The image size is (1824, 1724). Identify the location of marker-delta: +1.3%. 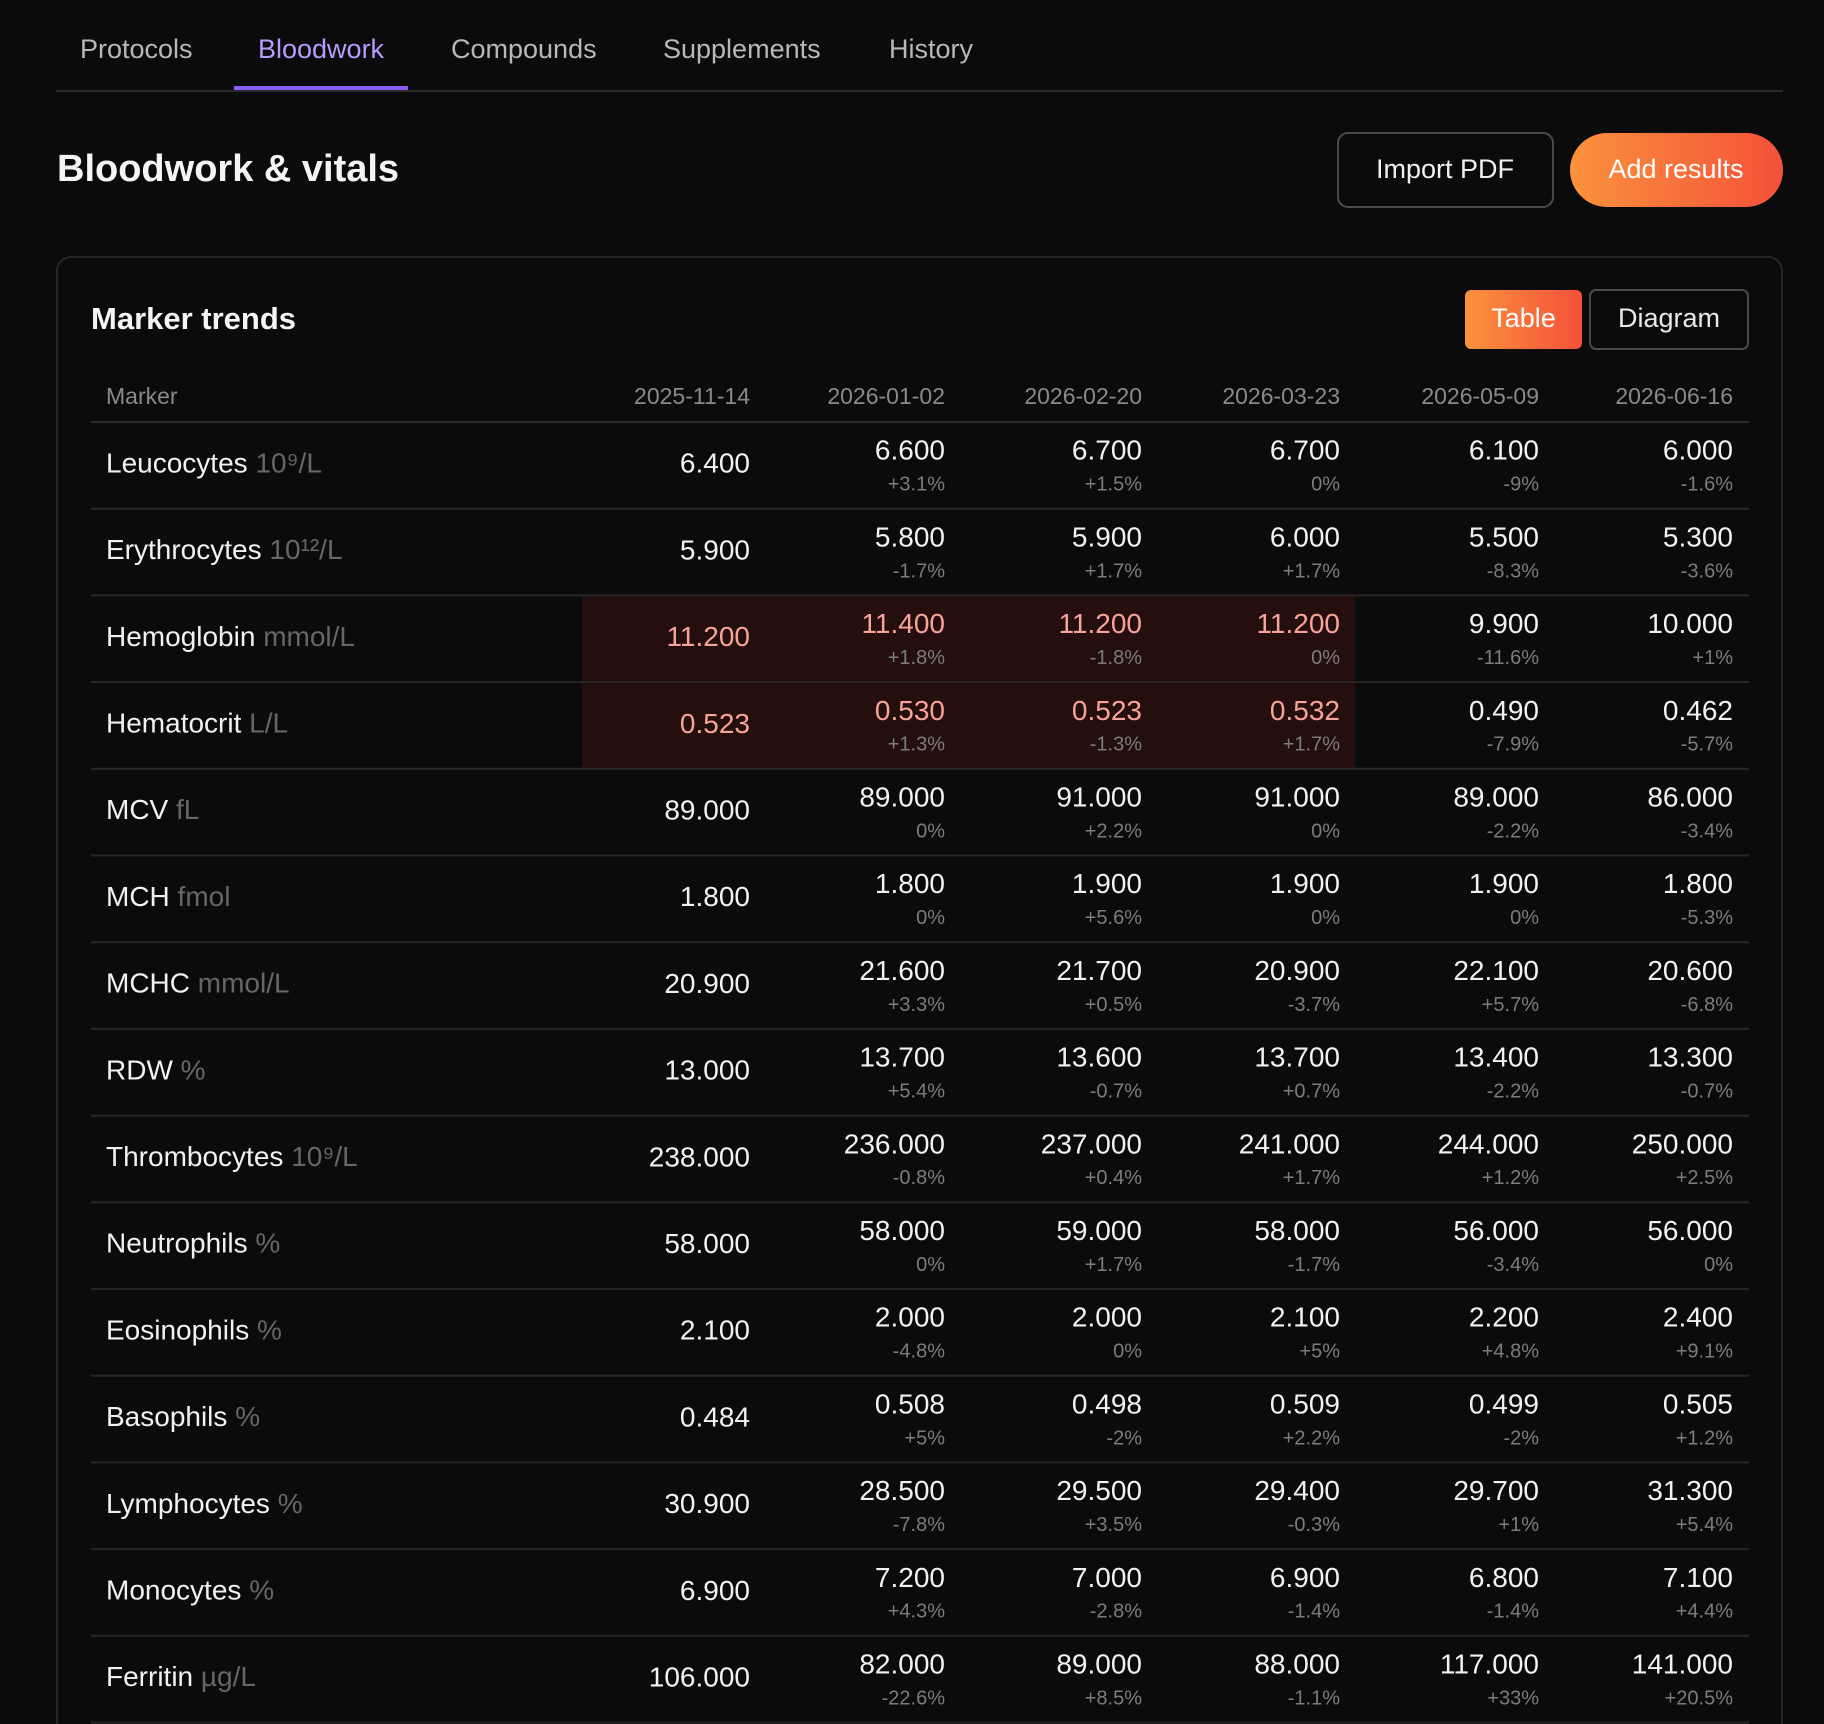
(916, 745).